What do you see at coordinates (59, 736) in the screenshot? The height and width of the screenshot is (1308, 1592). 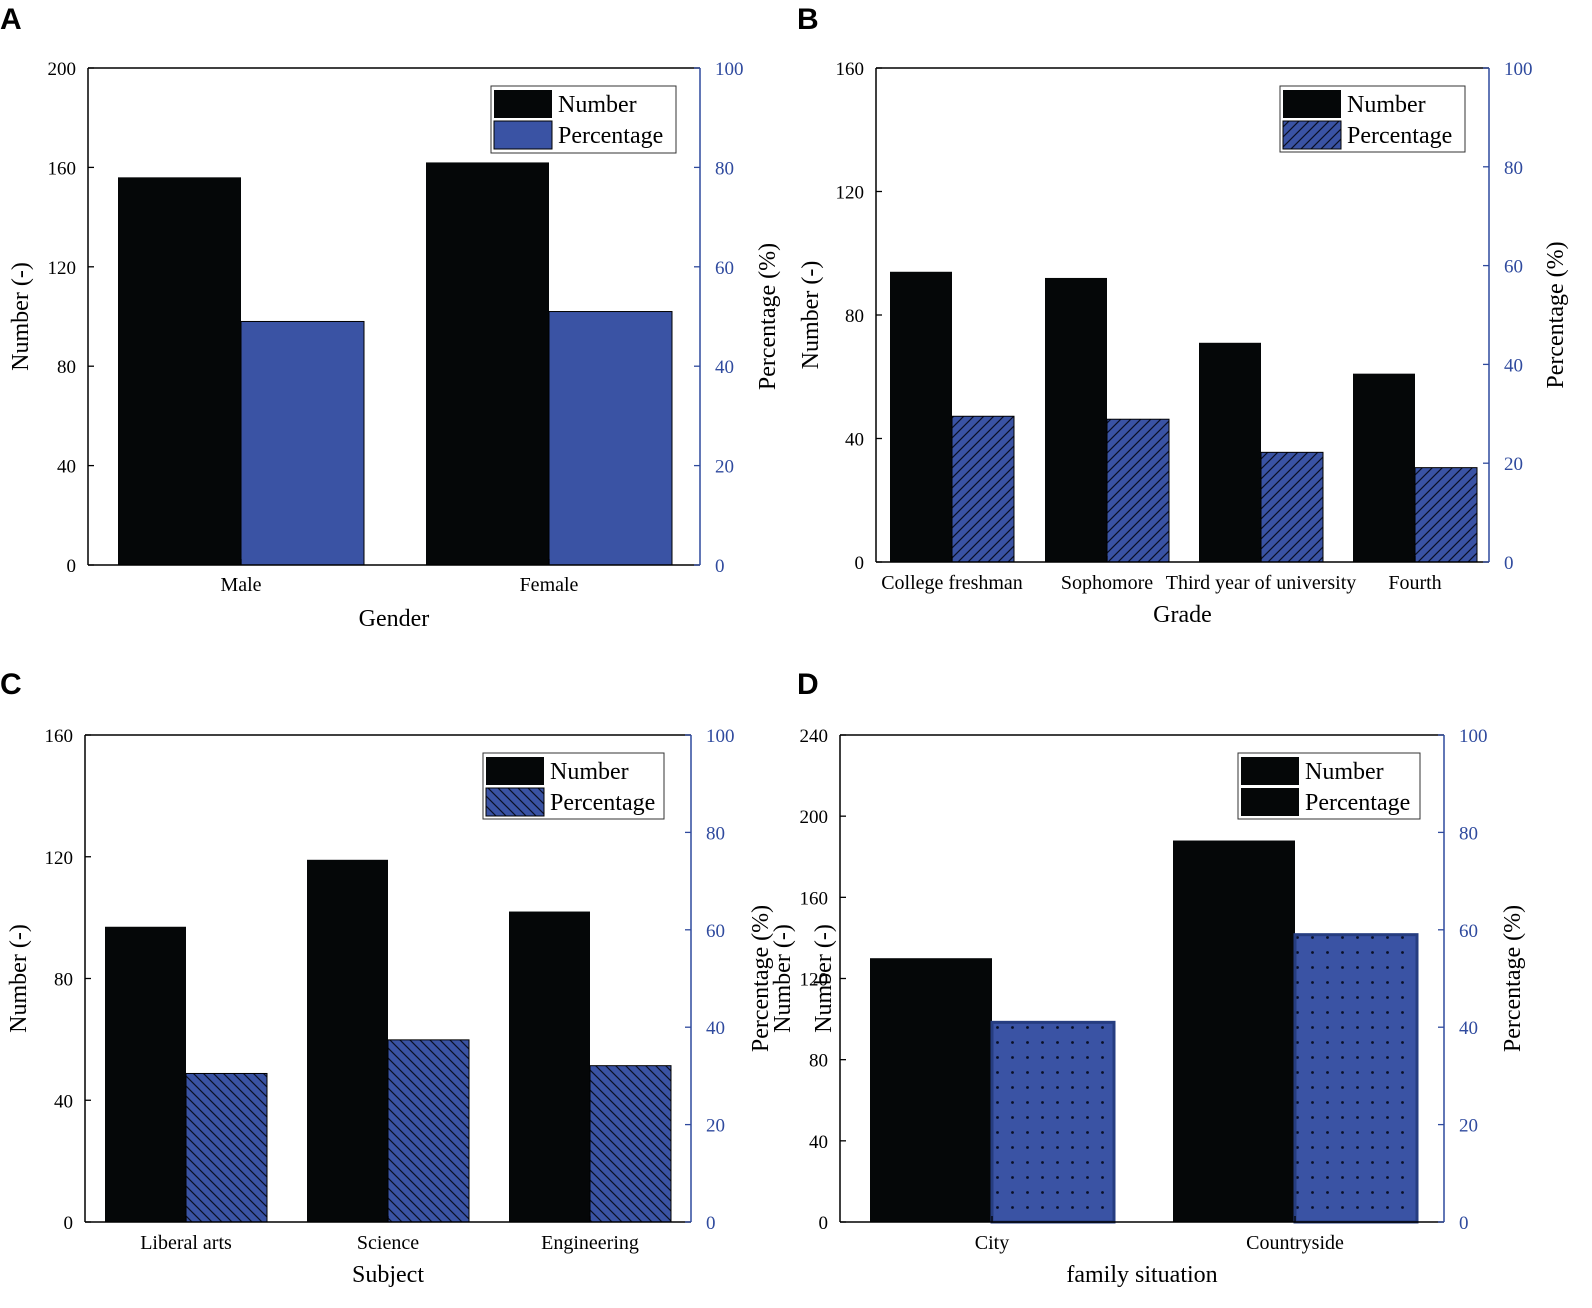 I see `panel-c-ytick-label-4: 160` at bounding box center [59, 736].